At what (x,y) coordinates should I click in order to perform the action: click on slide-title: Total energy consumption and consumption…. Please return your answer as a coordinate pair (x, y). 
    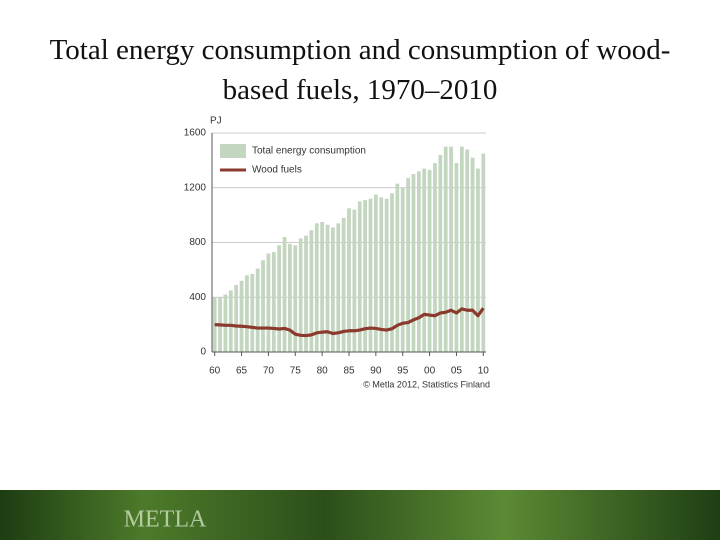
    Looking at the image, I should click on (360, 70).